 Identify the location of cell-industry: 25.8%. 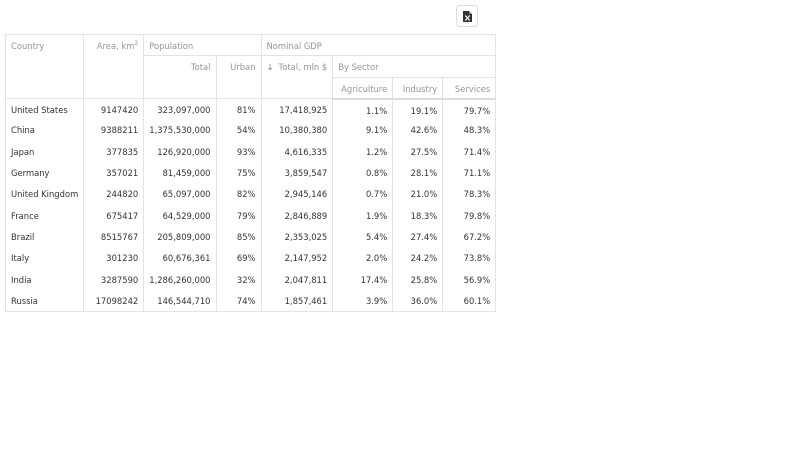
(418, 279).